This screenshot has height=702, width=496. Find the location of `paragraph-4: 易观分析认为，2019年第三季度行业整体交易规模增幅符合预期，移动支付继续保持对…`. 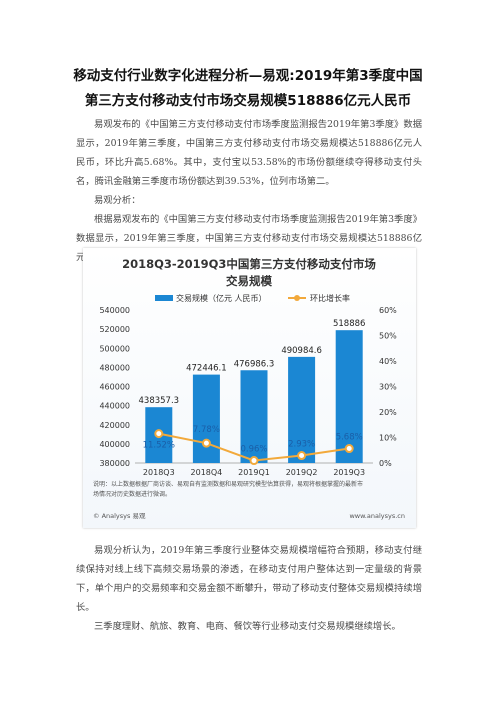

paragraph-4: 易观分析认为，2019年第三季度行业整体交易规模增幅符合预期，移动支付继续保持对… is located at coordinates (249, 579).